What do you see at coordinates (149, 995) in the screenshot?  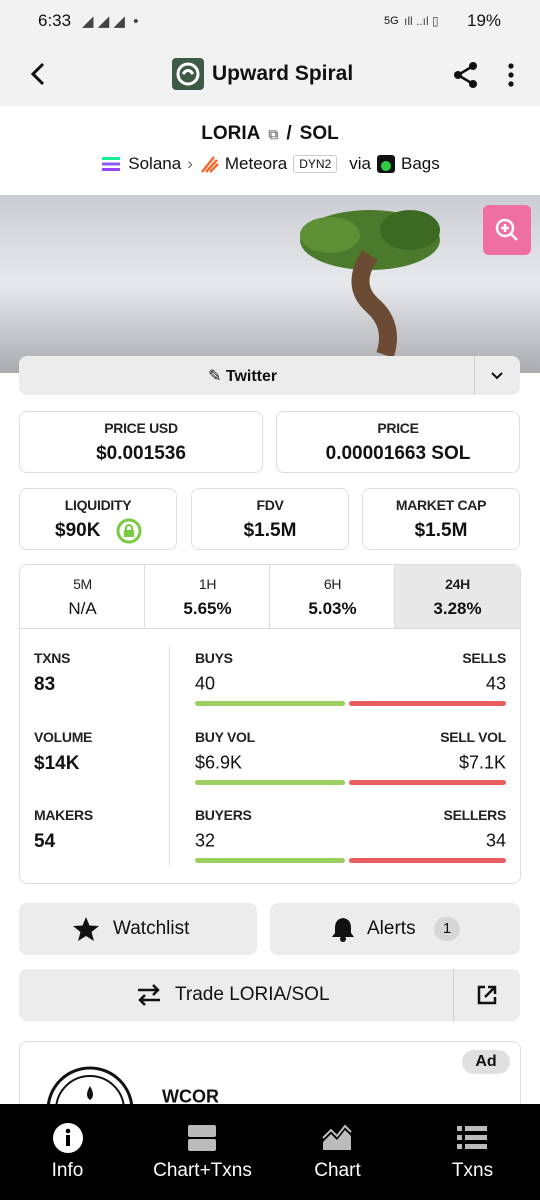 I see `swap-icon` at bounding box center [149, 995].